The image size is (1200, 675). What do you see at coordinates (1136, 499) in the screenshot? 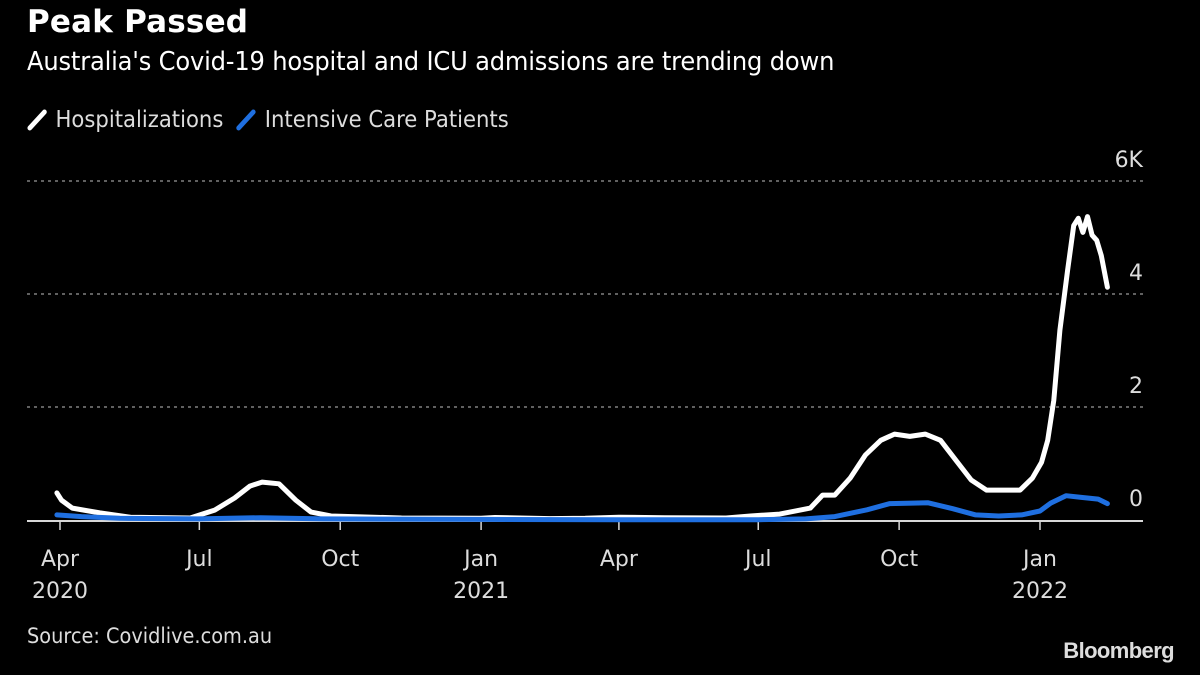
I see `y-tick-label: 0` at bounding box center [1136, 499].